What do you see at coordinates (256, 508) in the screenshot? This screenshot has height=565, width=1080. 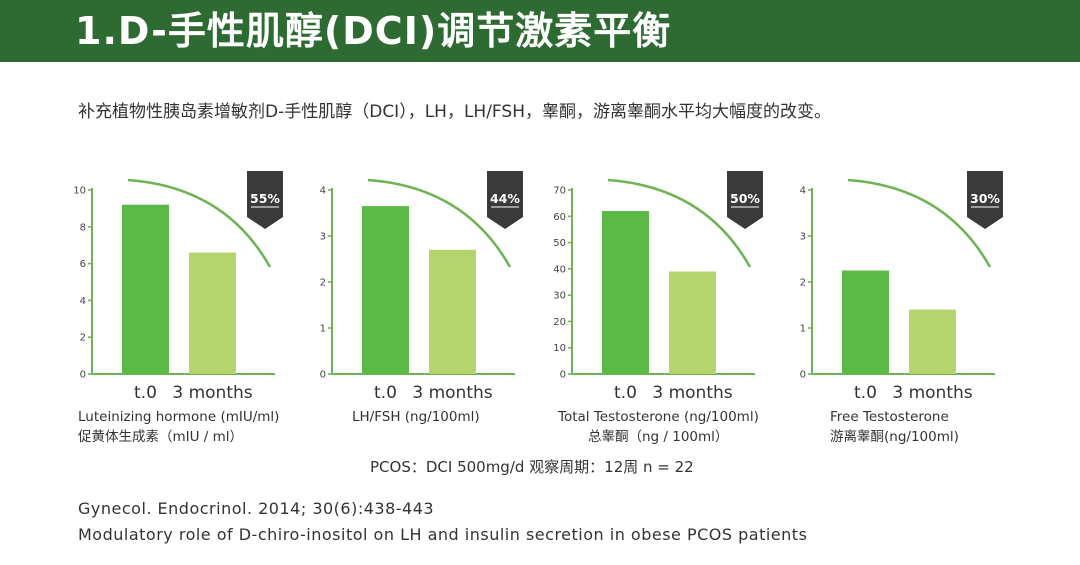 I see `reference-journal: Gynecol. Endocrinol. 2014; 30(6):438-443` at bounding box center [256, 508].